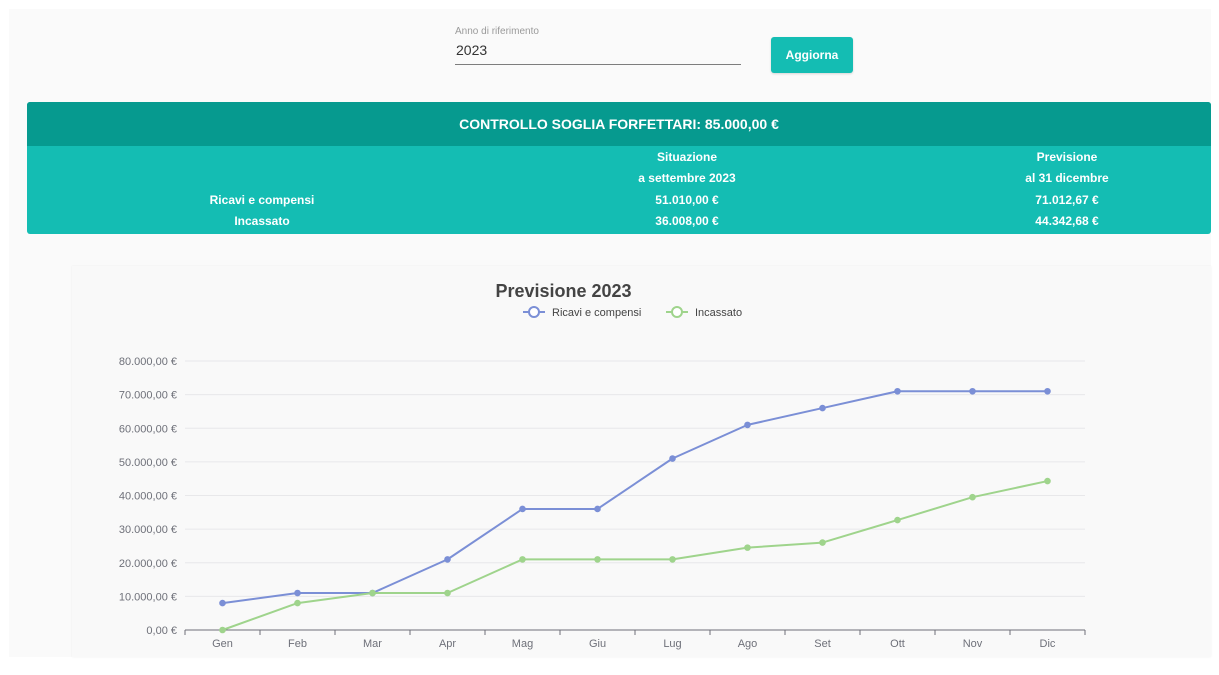 The width and height of the screenshot is (1219, 675). What do you see at coordinates (748, 644) in the screenshot?
I see `x-tick-label: Ago` at bounding box center [748, 644].